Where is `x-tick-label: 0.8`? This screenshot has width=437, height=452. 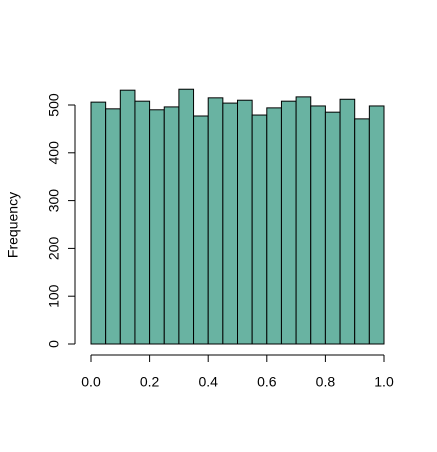 x-tick-label: 0.8 is located at coordinates (326, 382).